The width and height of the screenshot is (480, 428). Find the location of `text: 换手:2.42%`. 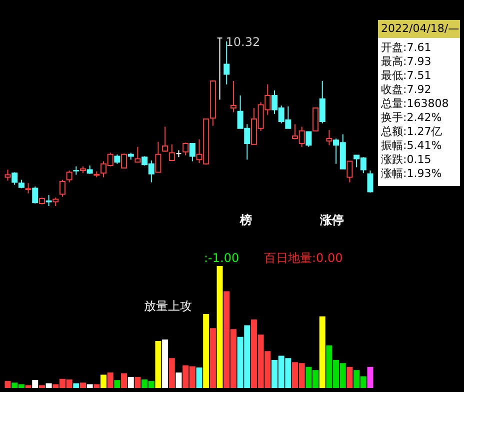

text: 换手:2.42% is located at coordinates (411, 117).